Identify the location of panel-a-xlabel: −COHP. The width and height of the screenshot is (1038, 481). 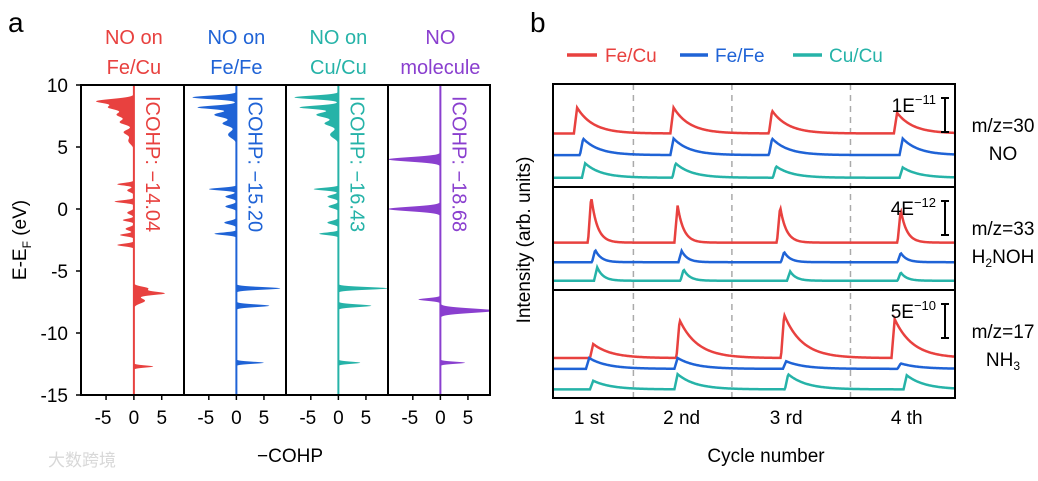
(290, 456).